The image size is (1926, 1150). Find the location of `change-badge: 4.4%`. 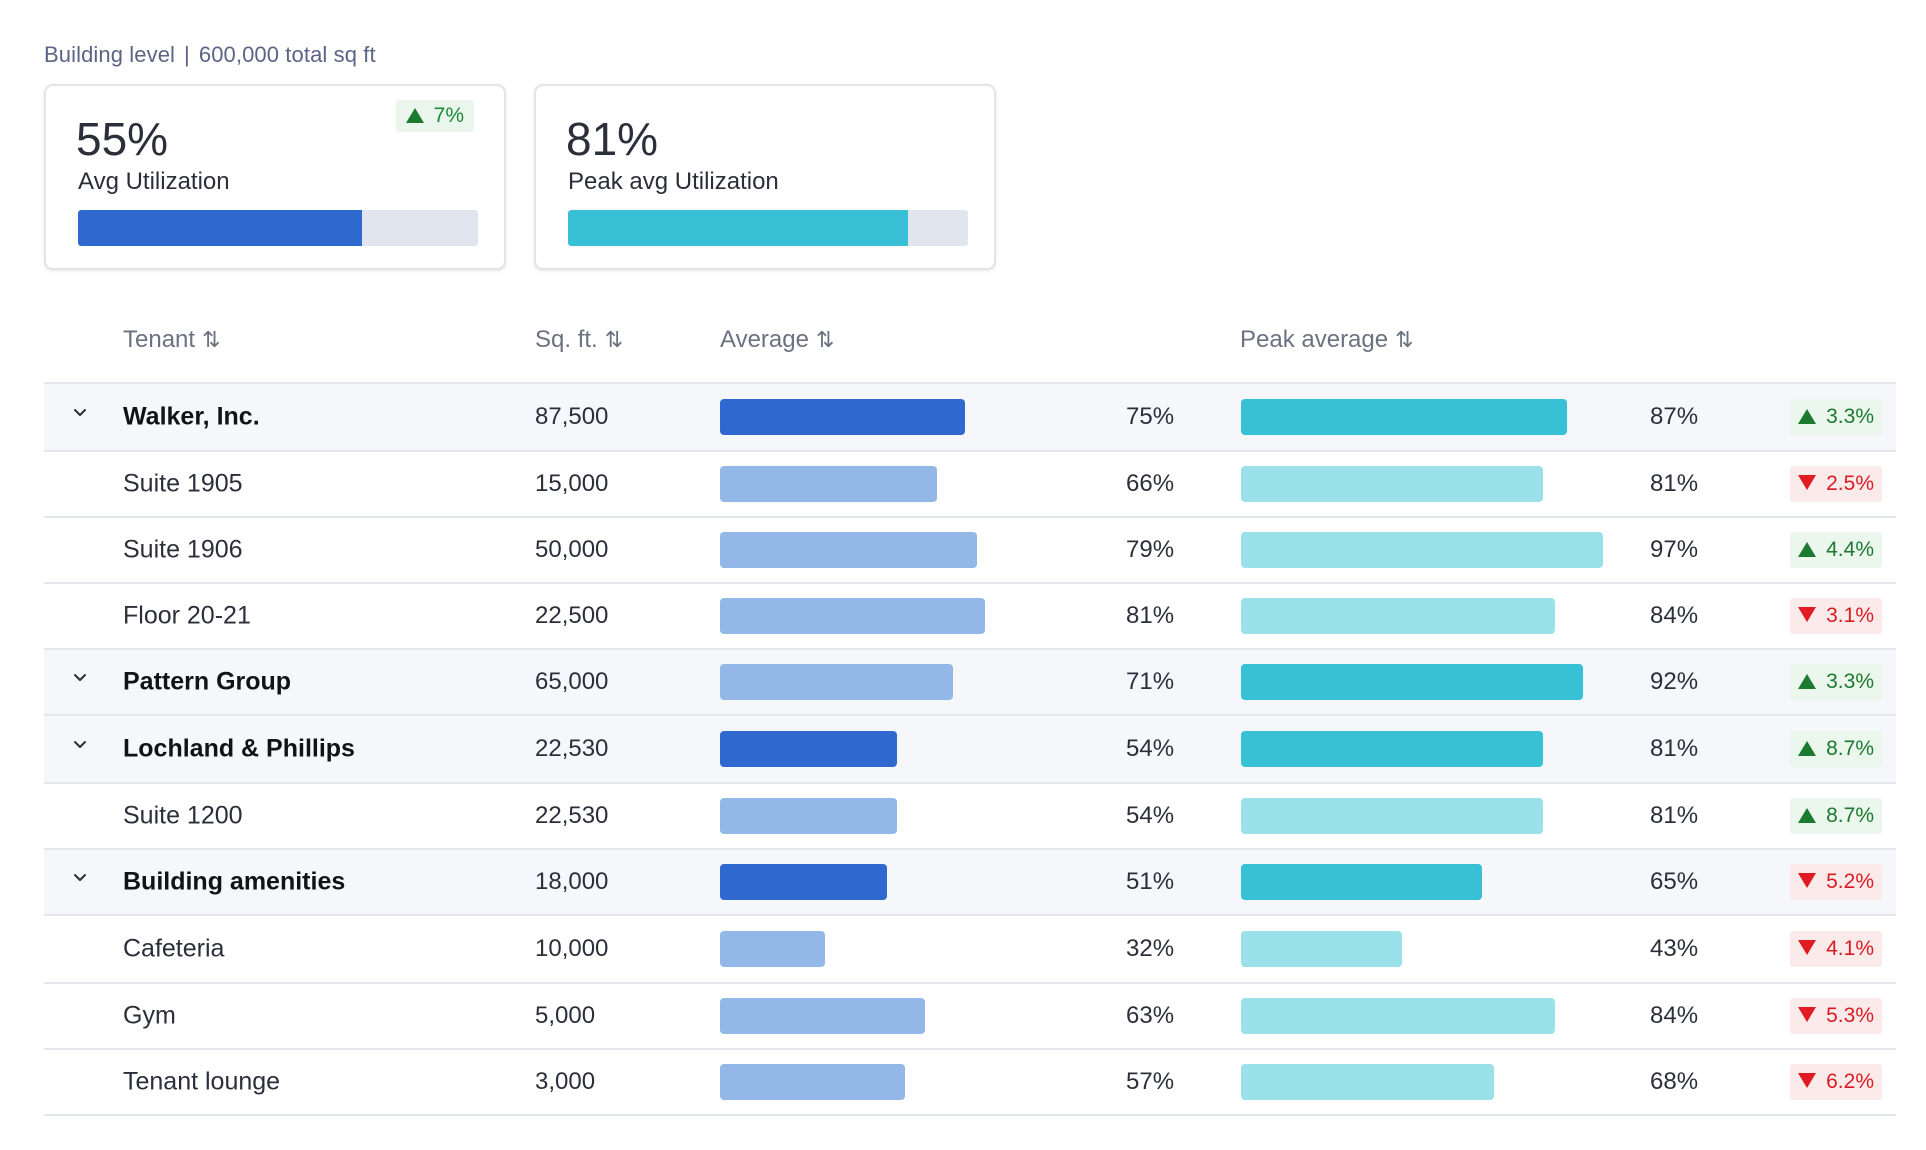

change-badge: 4.4% is located at coordinates (1836, 550).